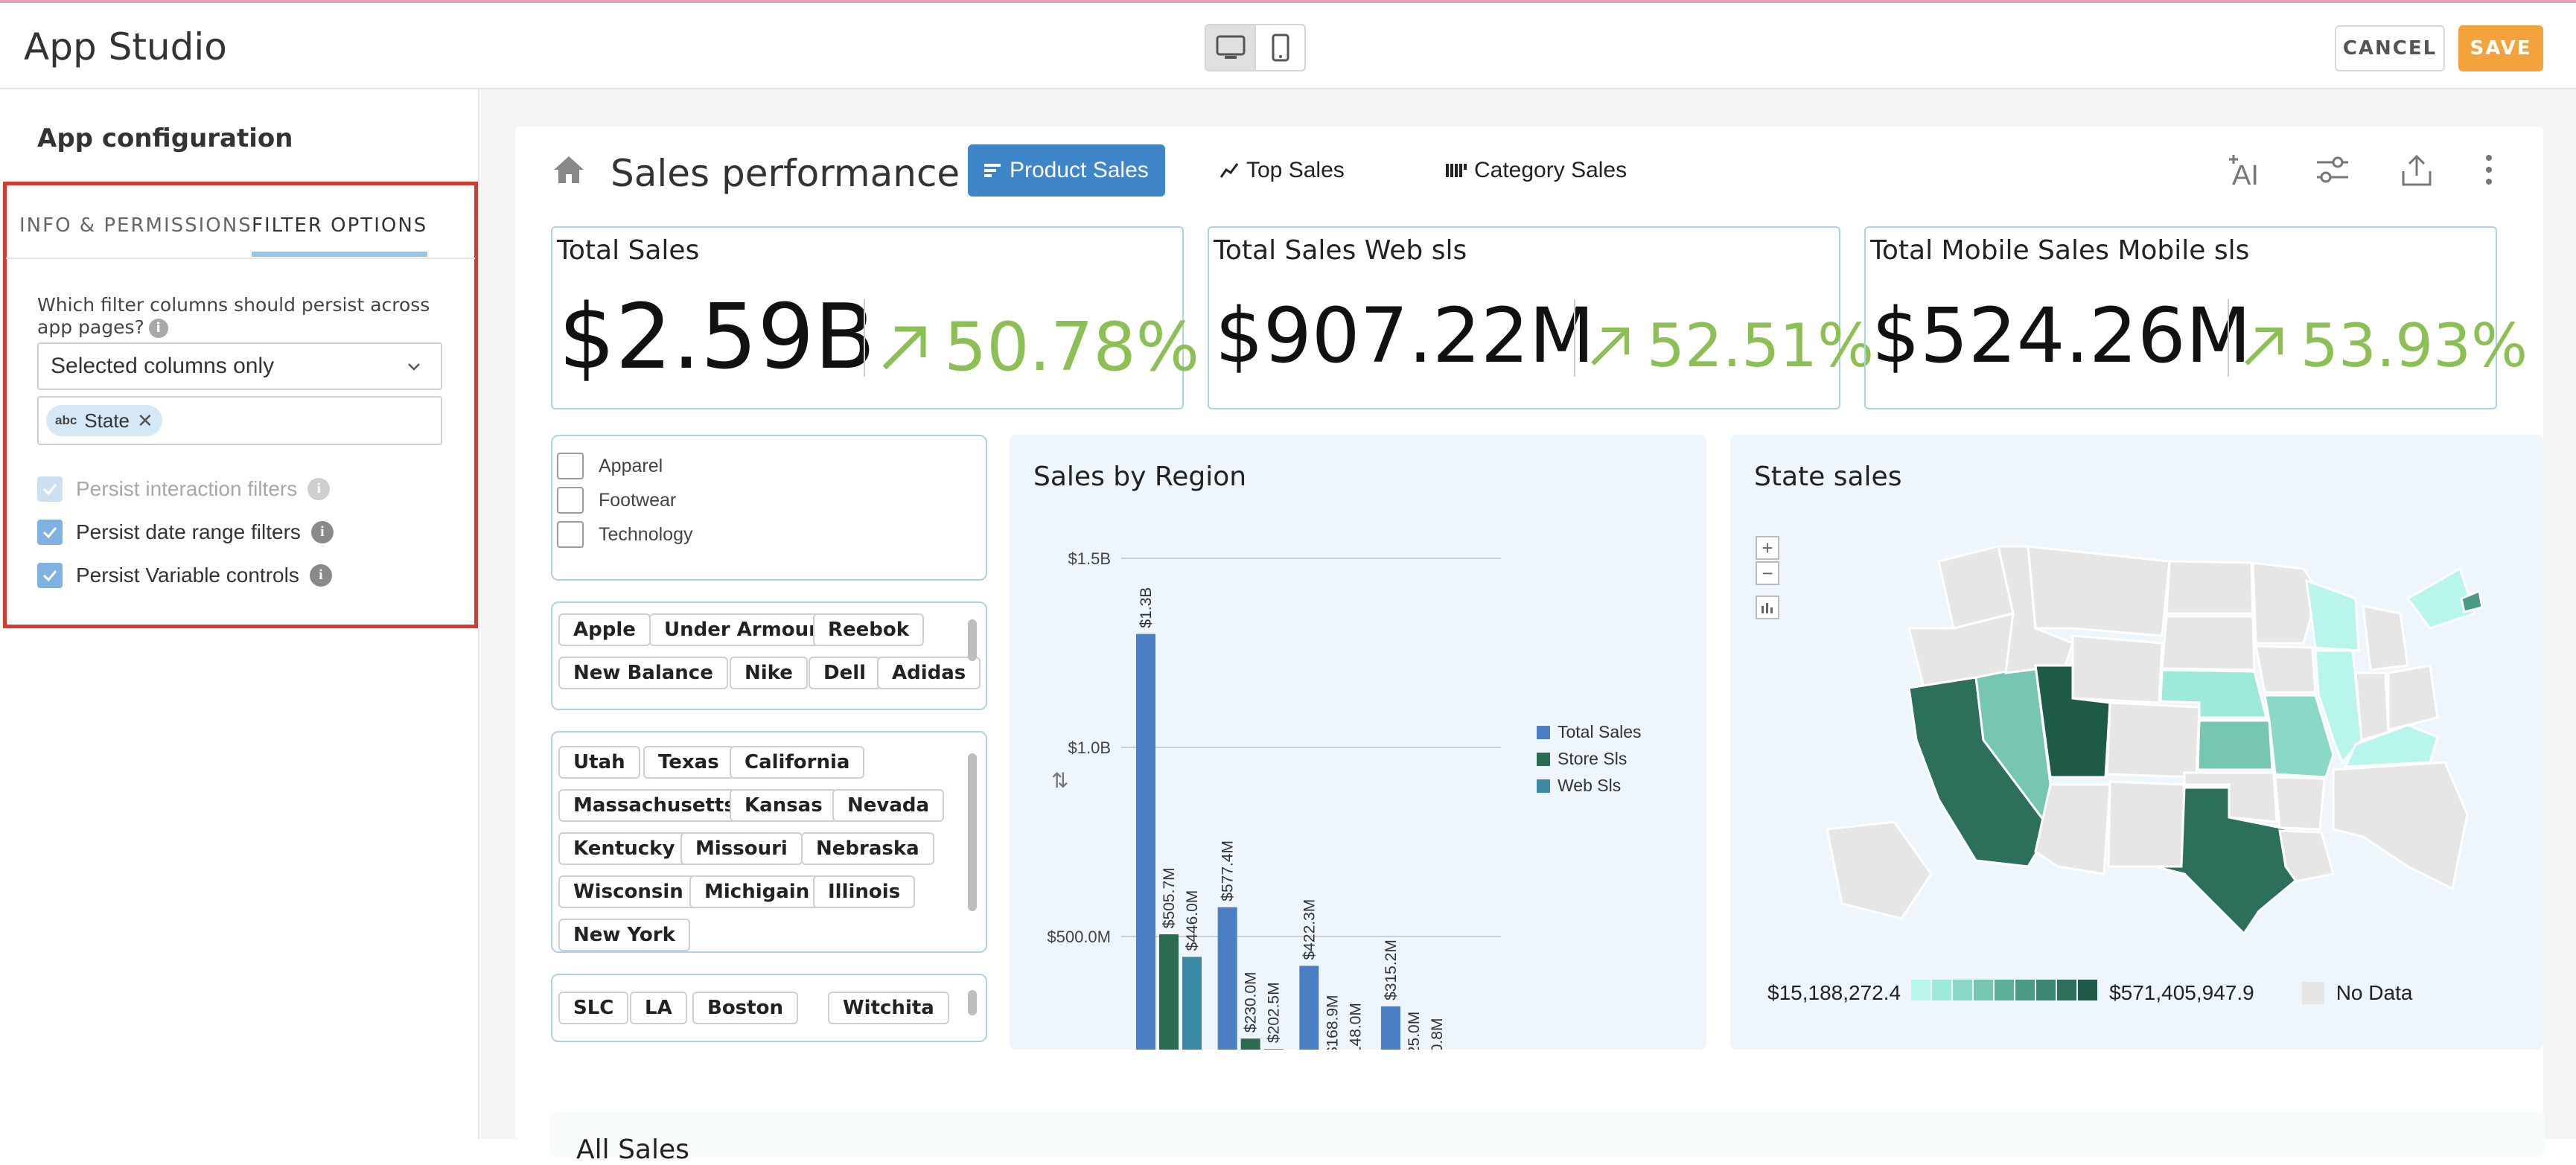 The height and width of the screenshot is (1165, 2576). Describe the element at coordinates (239, 420) in the screenshot. I see `column-tag-input: abc State ✕` at that location.